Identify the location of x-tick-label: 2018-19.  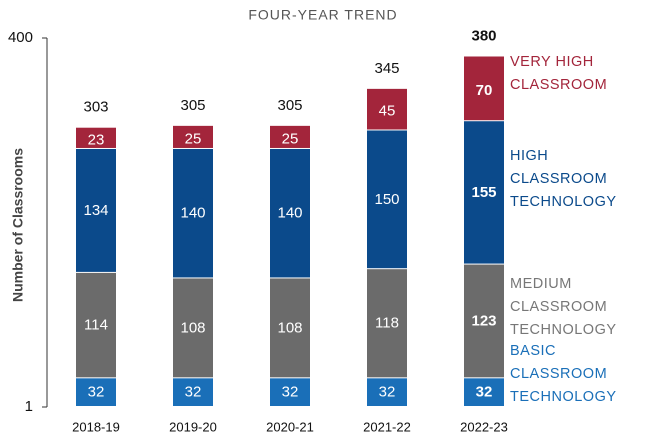
(96, 426).